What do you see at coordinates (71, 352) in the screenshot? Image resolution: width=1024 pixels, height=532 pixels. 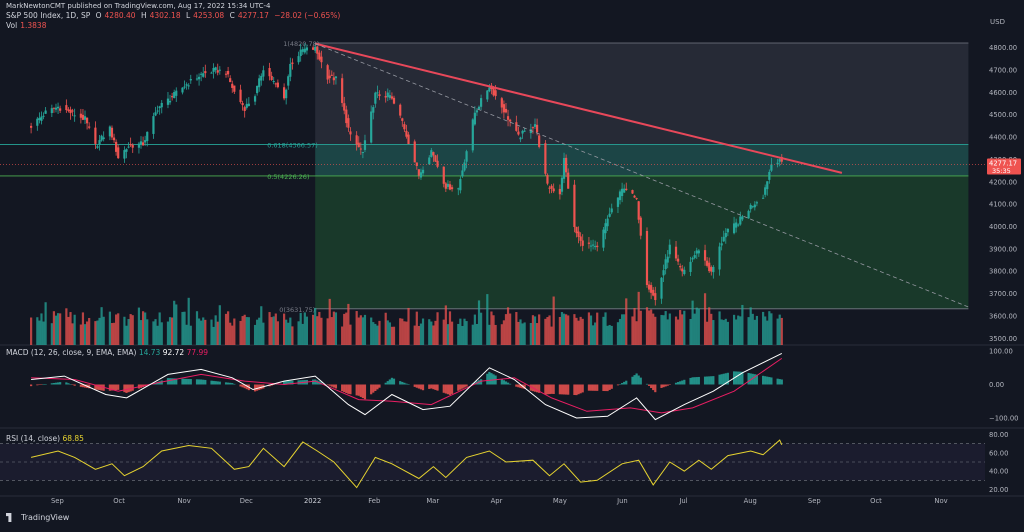 I see `macd-title: MACD (12, 26, close, 9, EMA, EMA)` at bounding box center [71, 352].